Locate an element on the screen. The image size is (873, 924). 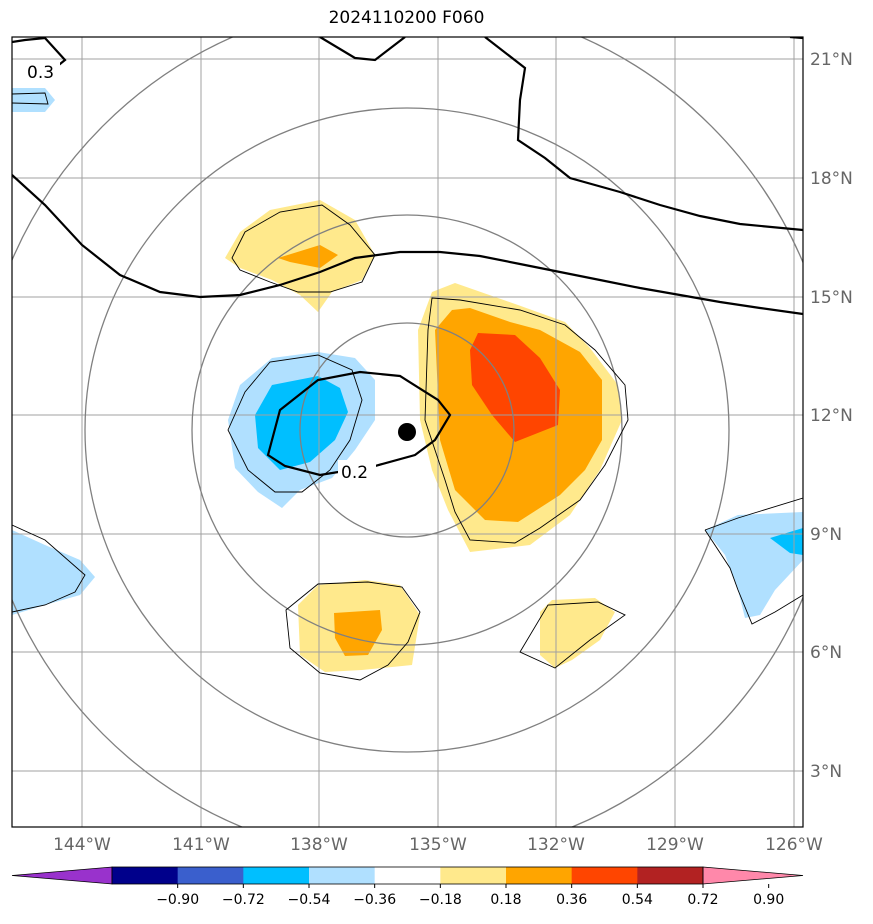
contour-label-0-3: 0.3 is located at coordinates (40, 73).